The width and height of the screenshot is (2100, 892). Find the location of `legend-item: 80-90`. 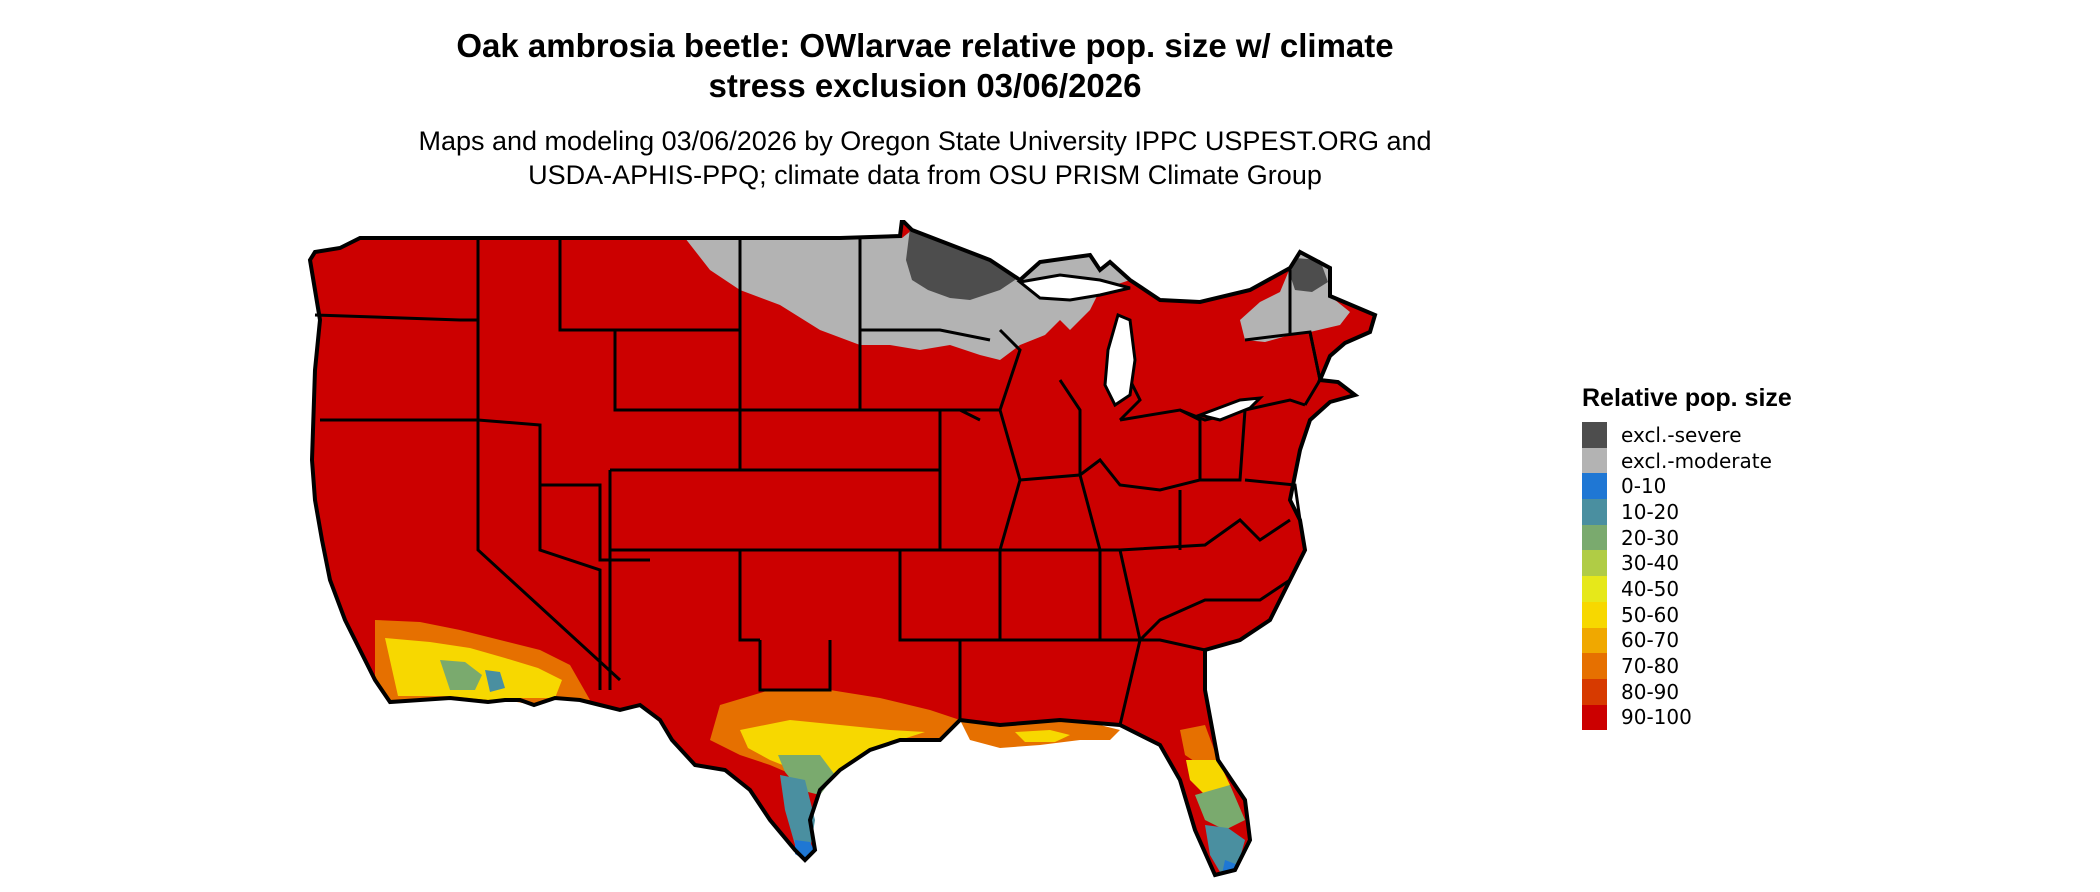

legend-item: 80-90 is located at coordinates (1792, 691).